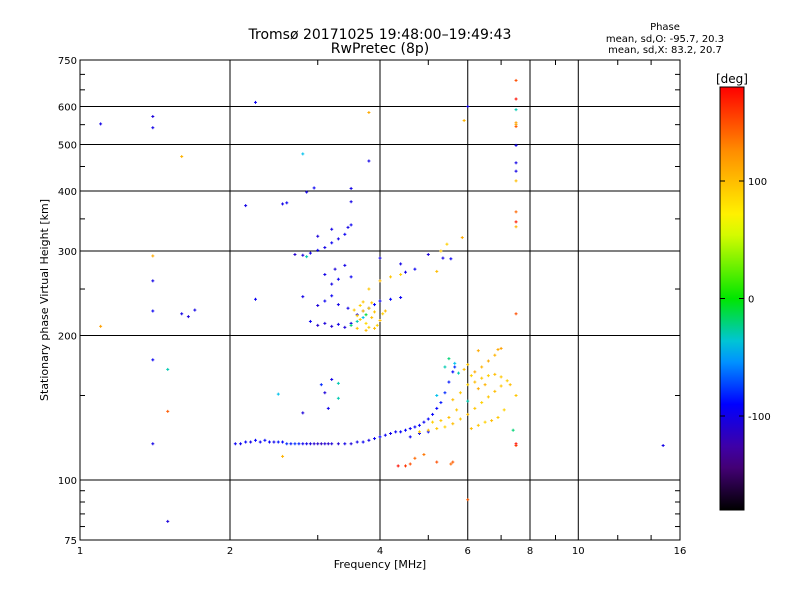 The image size is (800, 600). Describe the element at coordinates (380, 564) in the screenshot. I see `x-axis-label: Frequency [MHz]` at that location.